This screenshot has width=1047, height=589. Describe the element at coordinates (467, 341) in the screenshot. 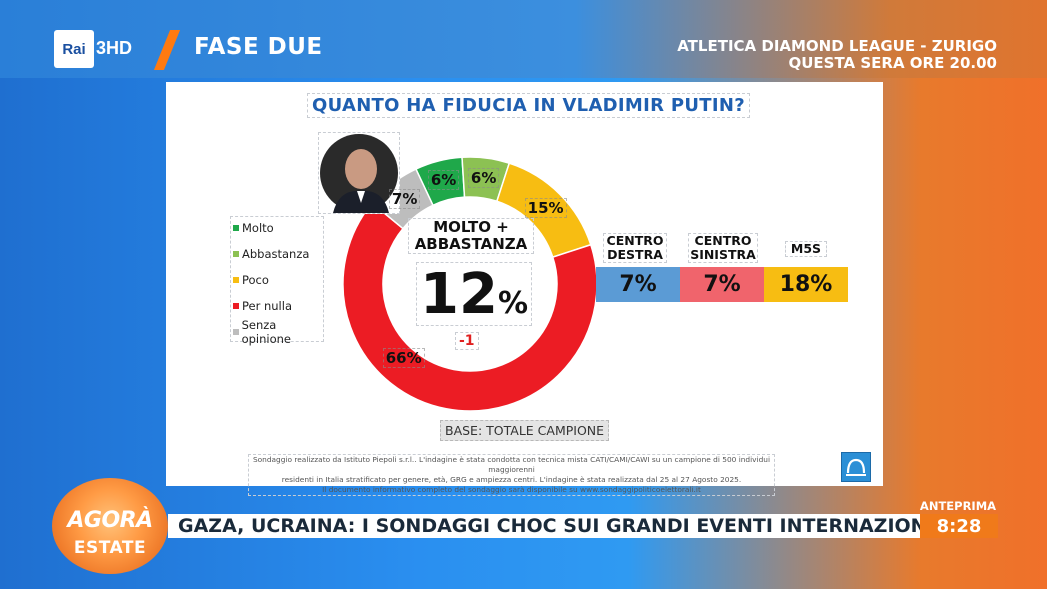

I see `center-delta: -1` at that location.